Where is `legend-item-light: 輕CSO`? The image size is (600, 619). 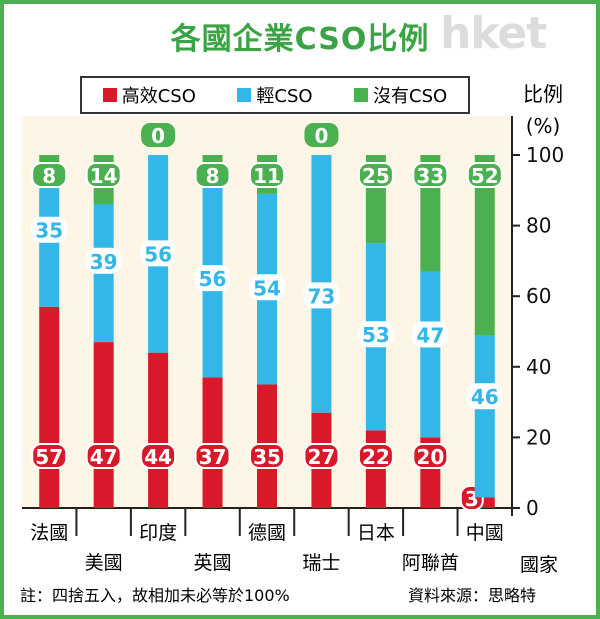 legend-item-light: 輕CSO is located at coordinates (275, 95).